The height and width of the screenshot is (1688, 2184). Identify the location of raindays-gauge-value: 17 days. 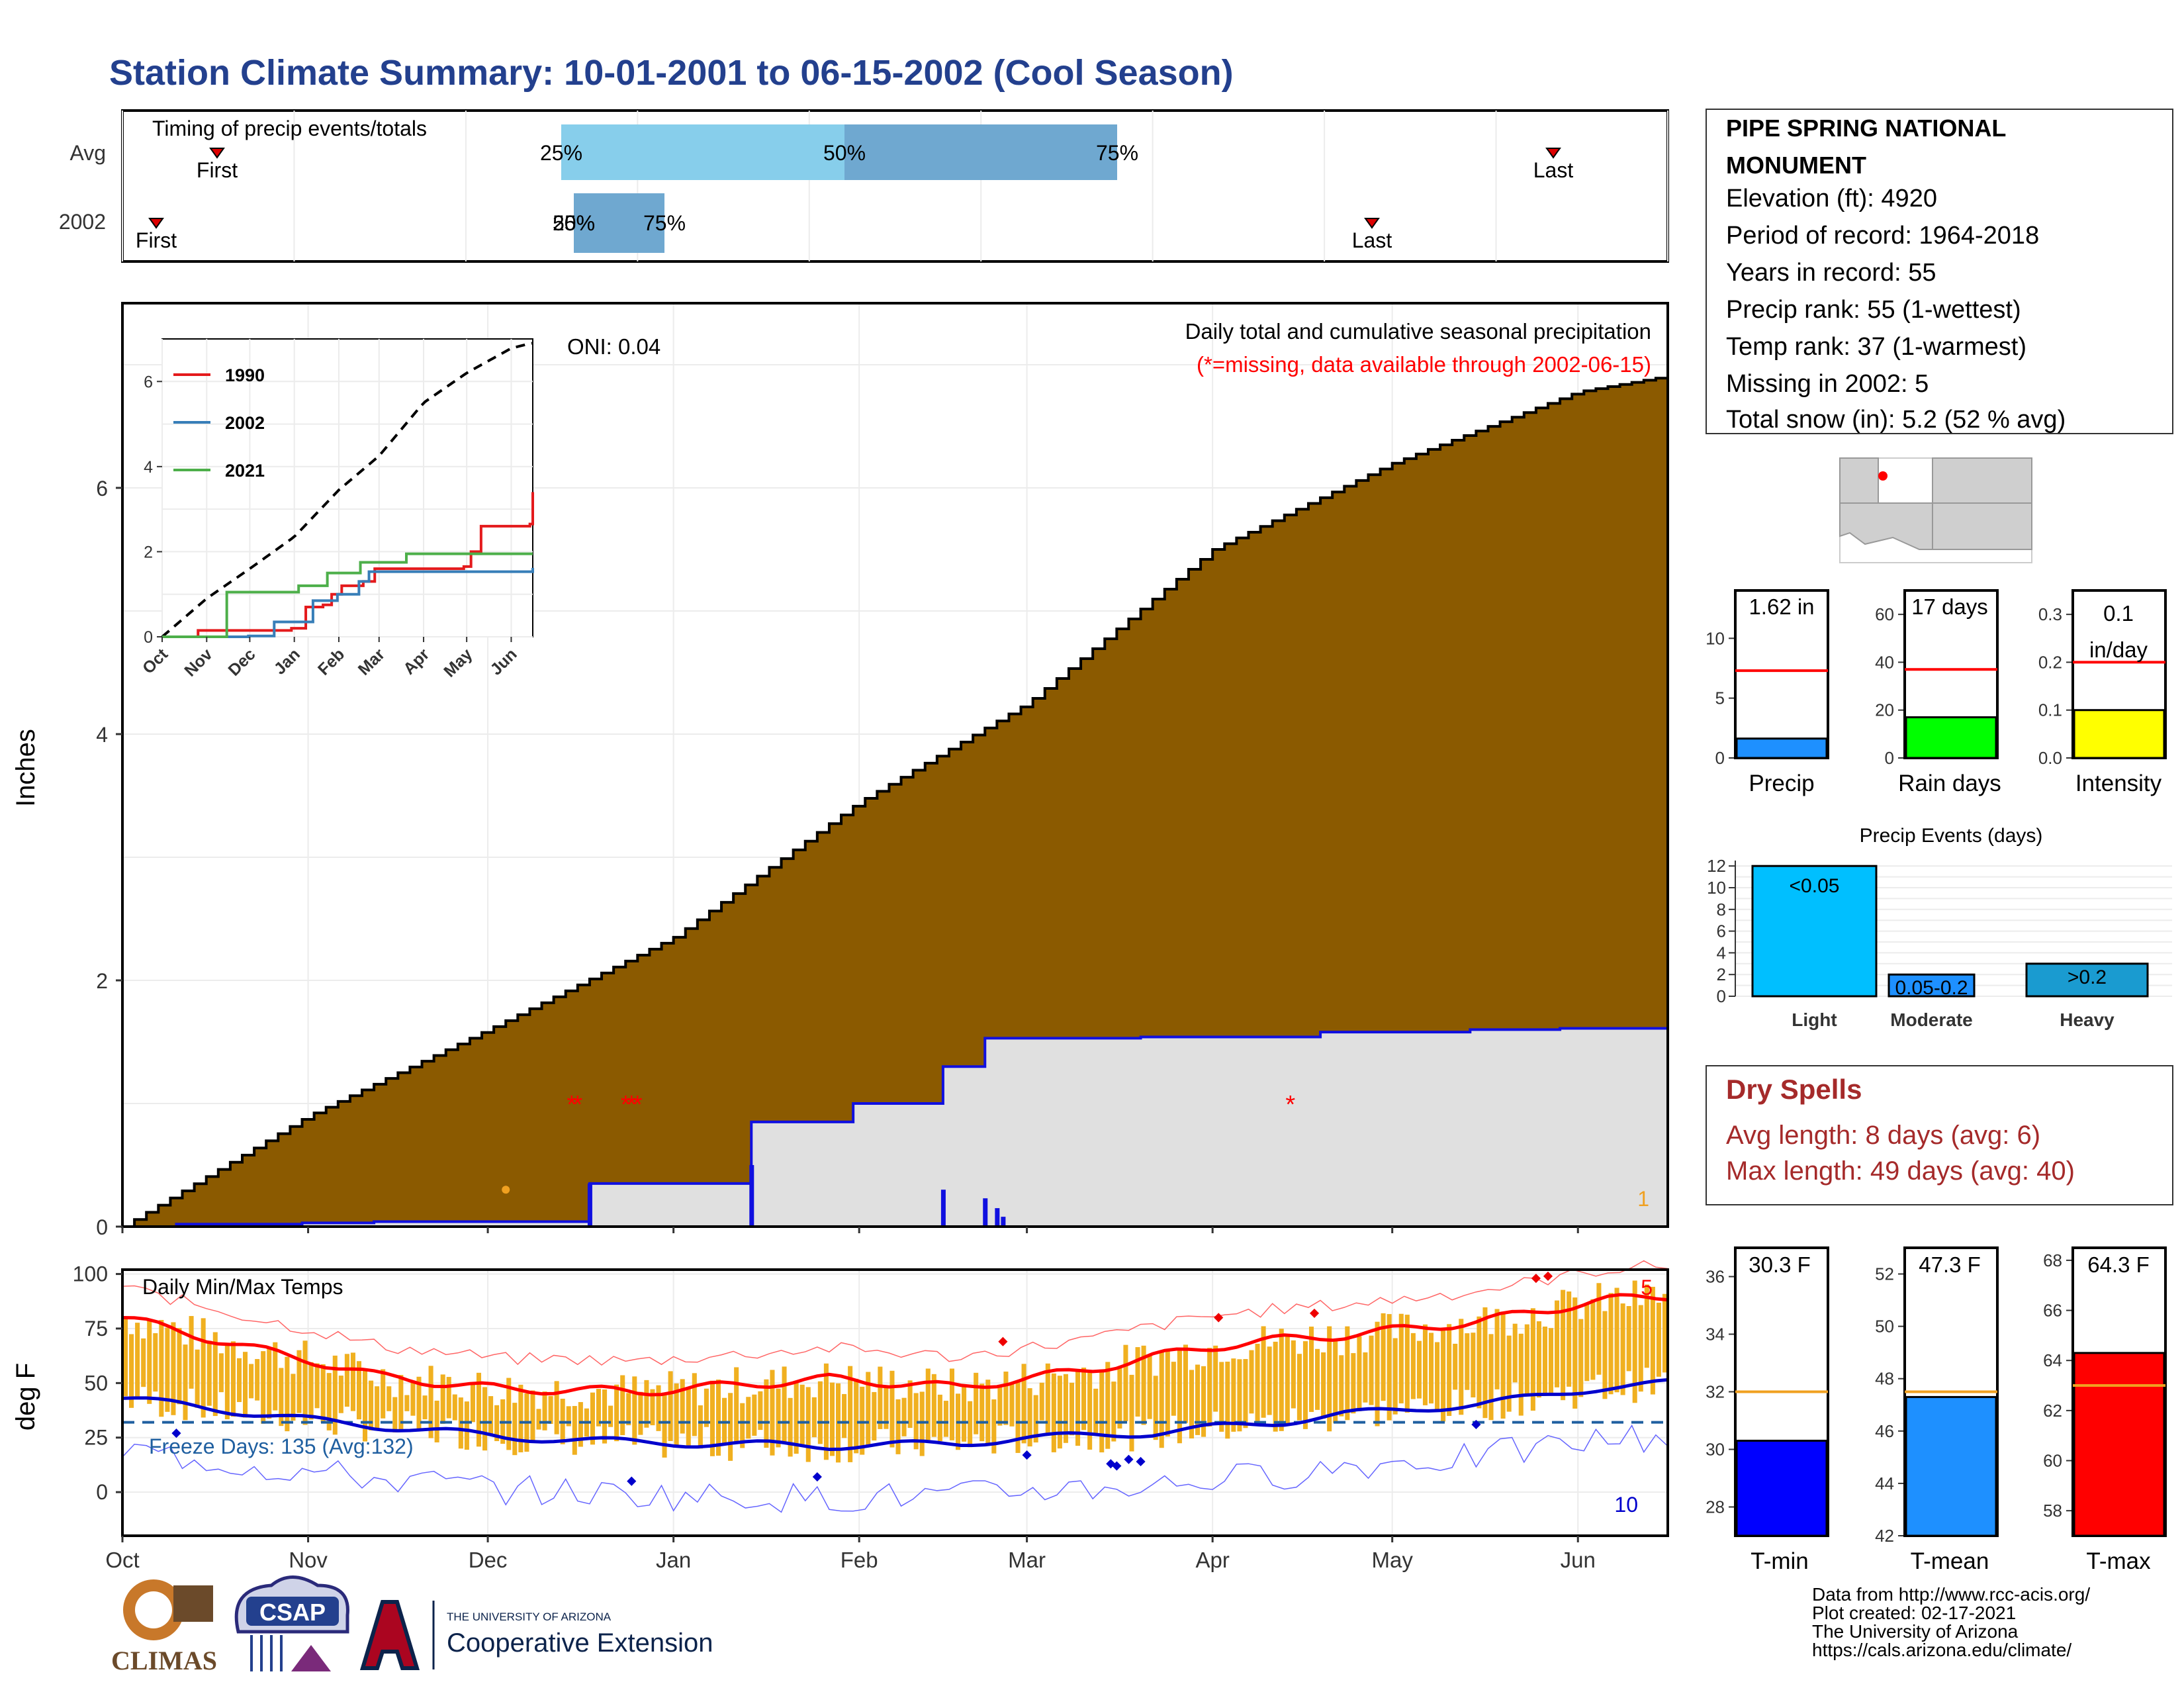
(1949, 606).